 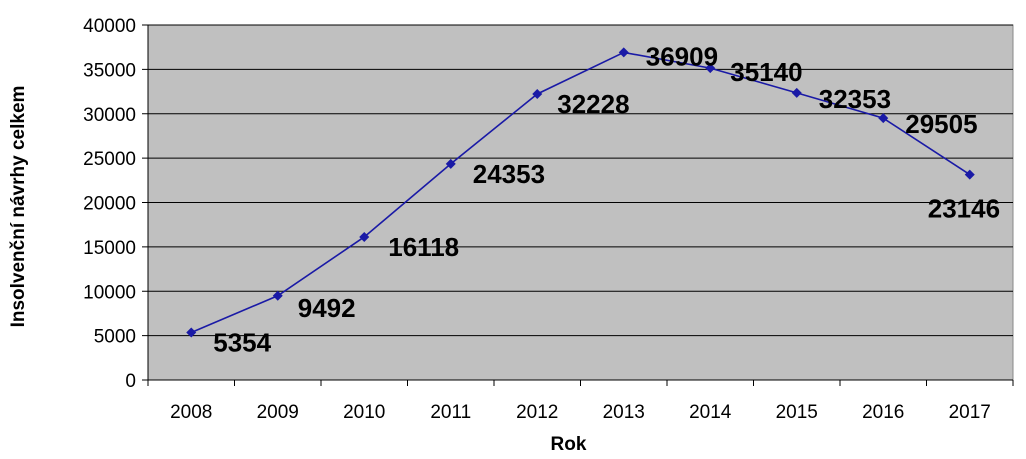 What do you see at coordinates (623, 52) in the screenshot?
I see `data-point-2013` at bounding box center [623, 52].